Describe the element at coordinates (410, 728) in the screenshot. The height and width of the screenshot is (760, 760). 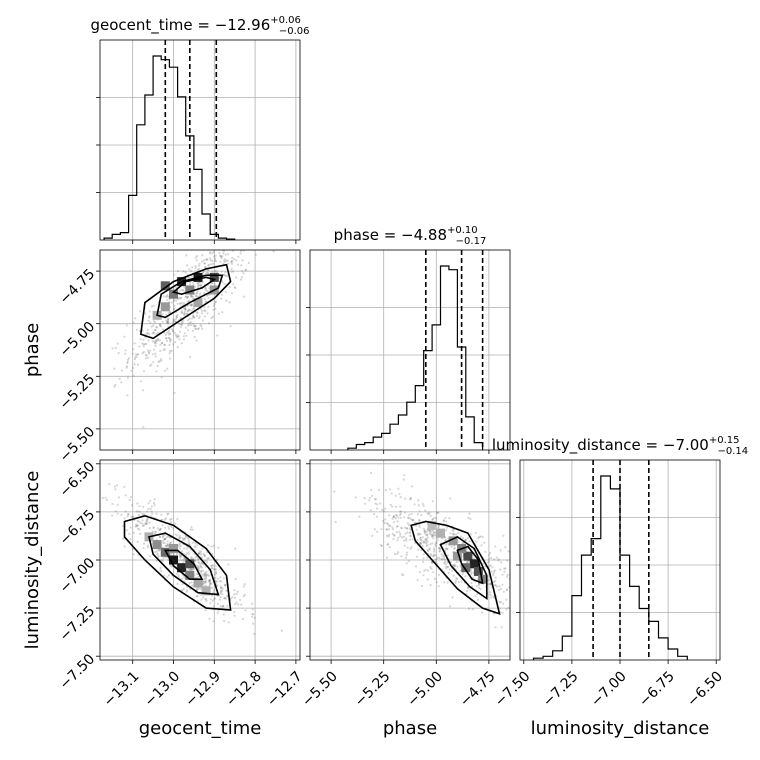
I see `x-axis-label-phase: phase` at that location.